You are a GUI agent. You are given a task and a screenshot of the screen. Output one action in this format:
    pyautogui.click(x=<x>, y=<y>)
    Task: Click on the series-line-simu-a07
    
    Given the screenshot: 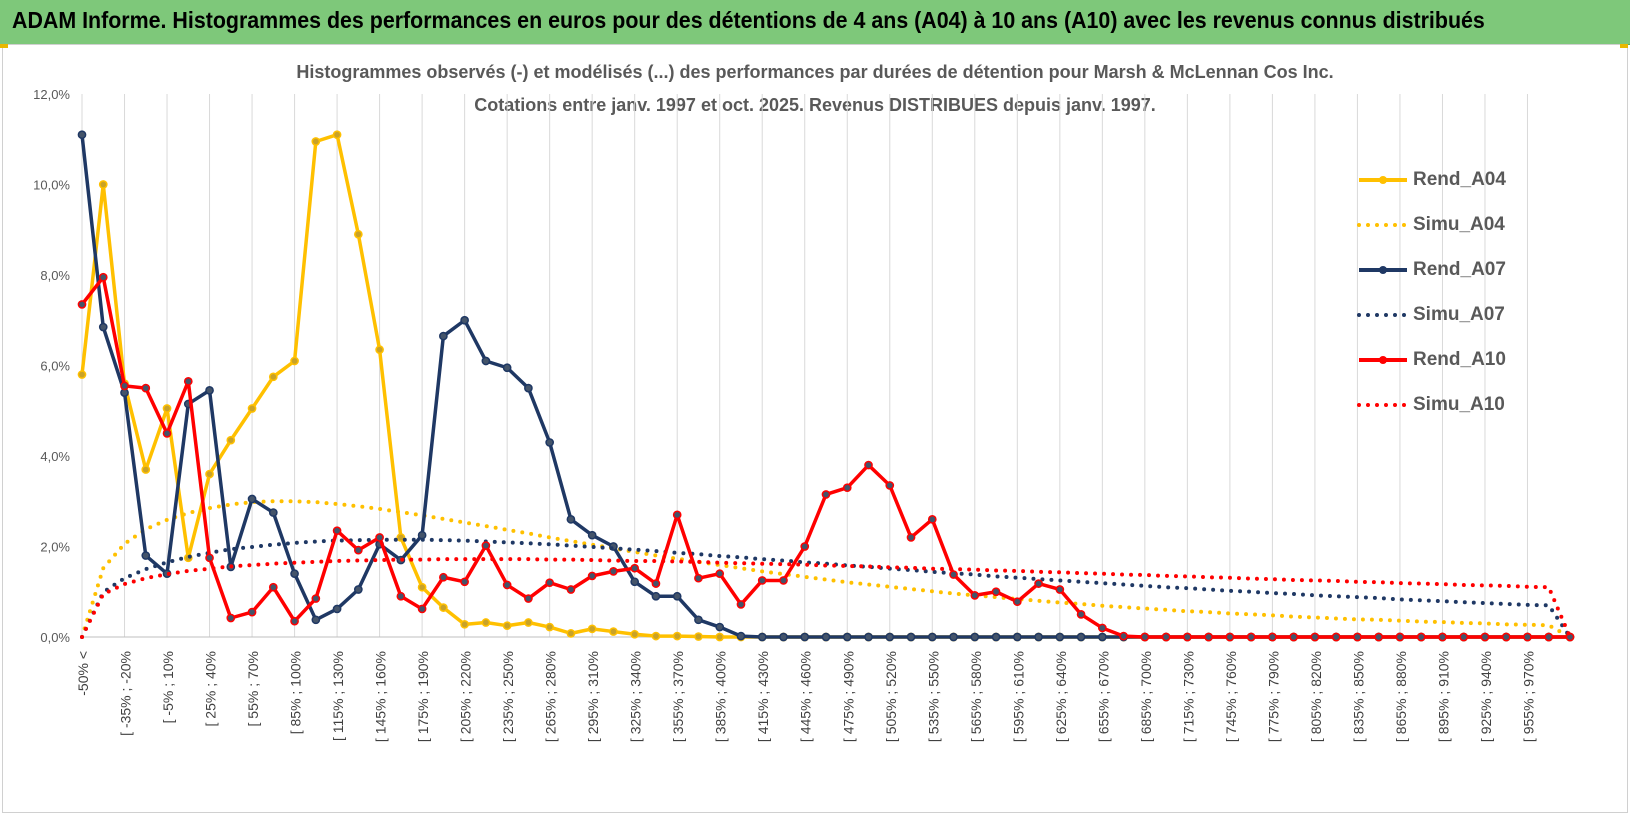 What is the action you would take?
    pyautogui.click(x=826, y=588)
    